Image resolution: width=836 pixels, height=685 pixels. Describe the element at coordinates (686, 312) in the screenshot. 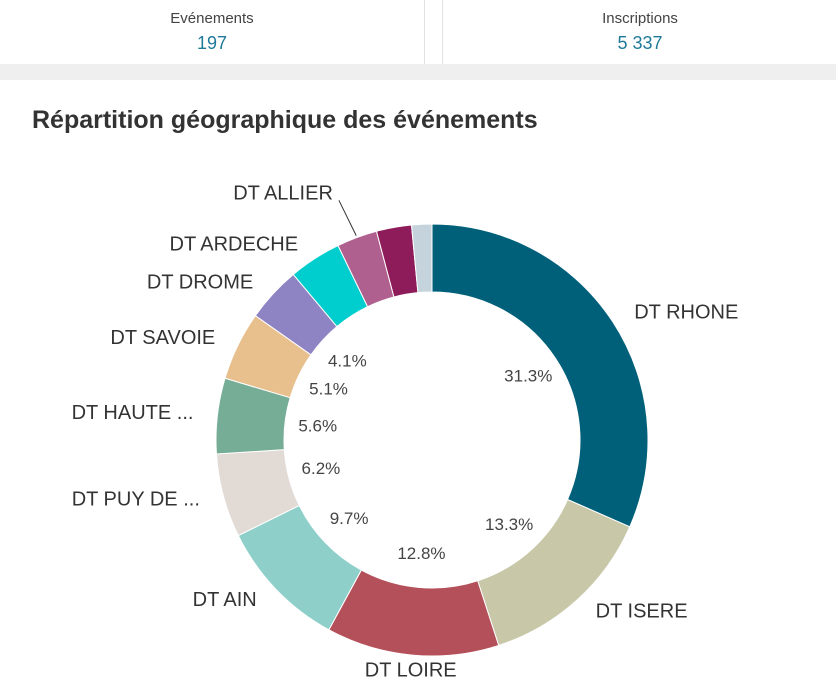

I see `slice-category-label: DT RHONE` at that location.